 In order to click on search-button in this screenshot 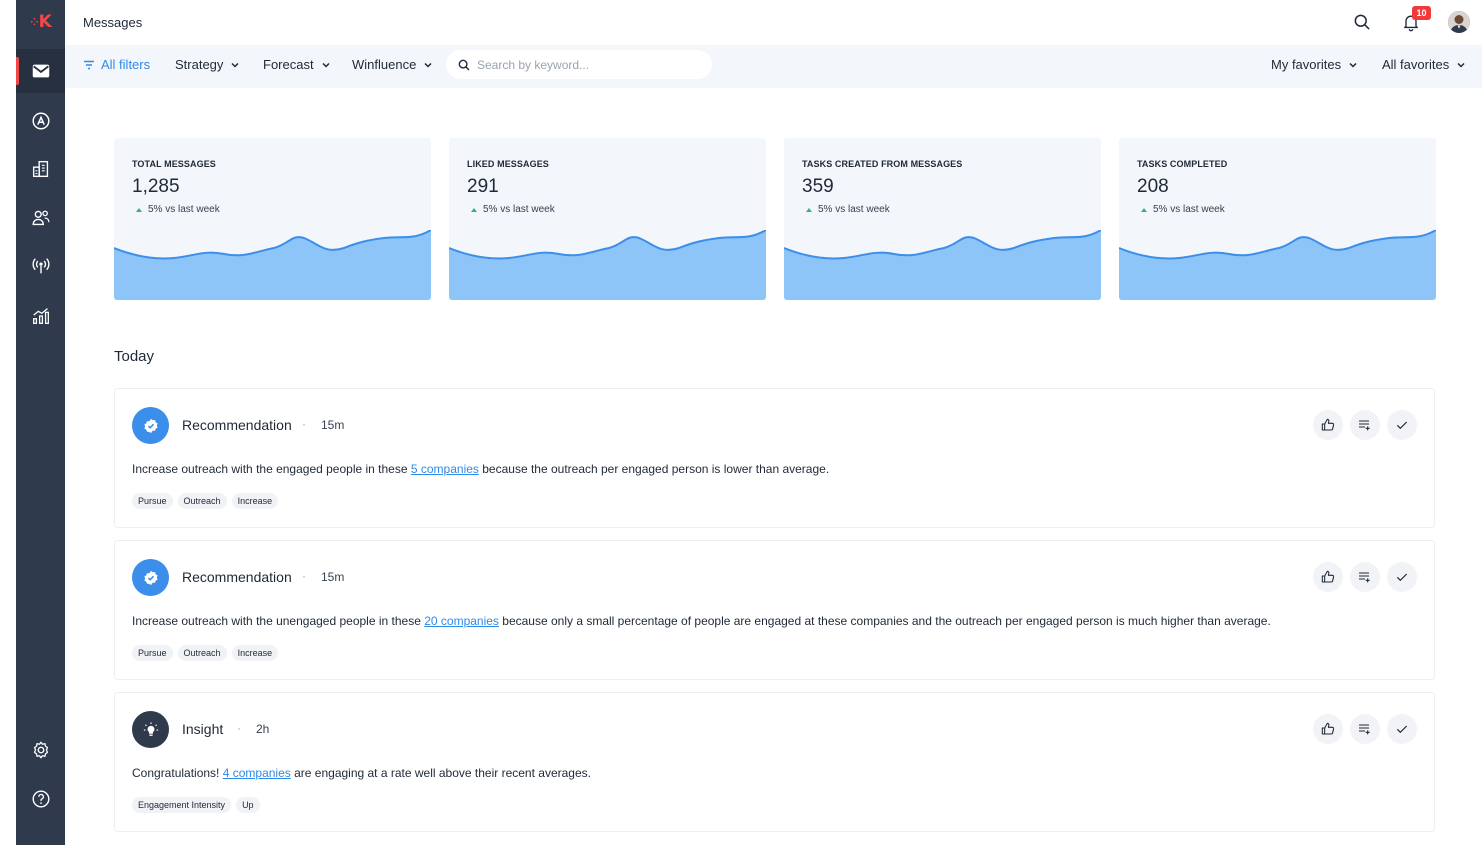, I will do `click(1362, 22)`.